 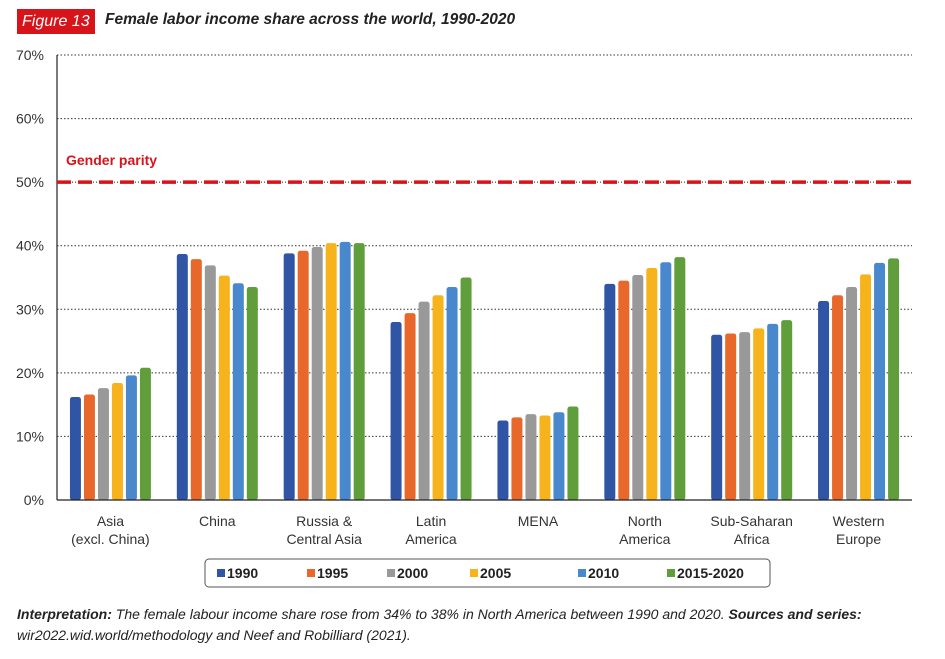 I want to click on legend-label-1995: 1995, so click(x=332, y=573).